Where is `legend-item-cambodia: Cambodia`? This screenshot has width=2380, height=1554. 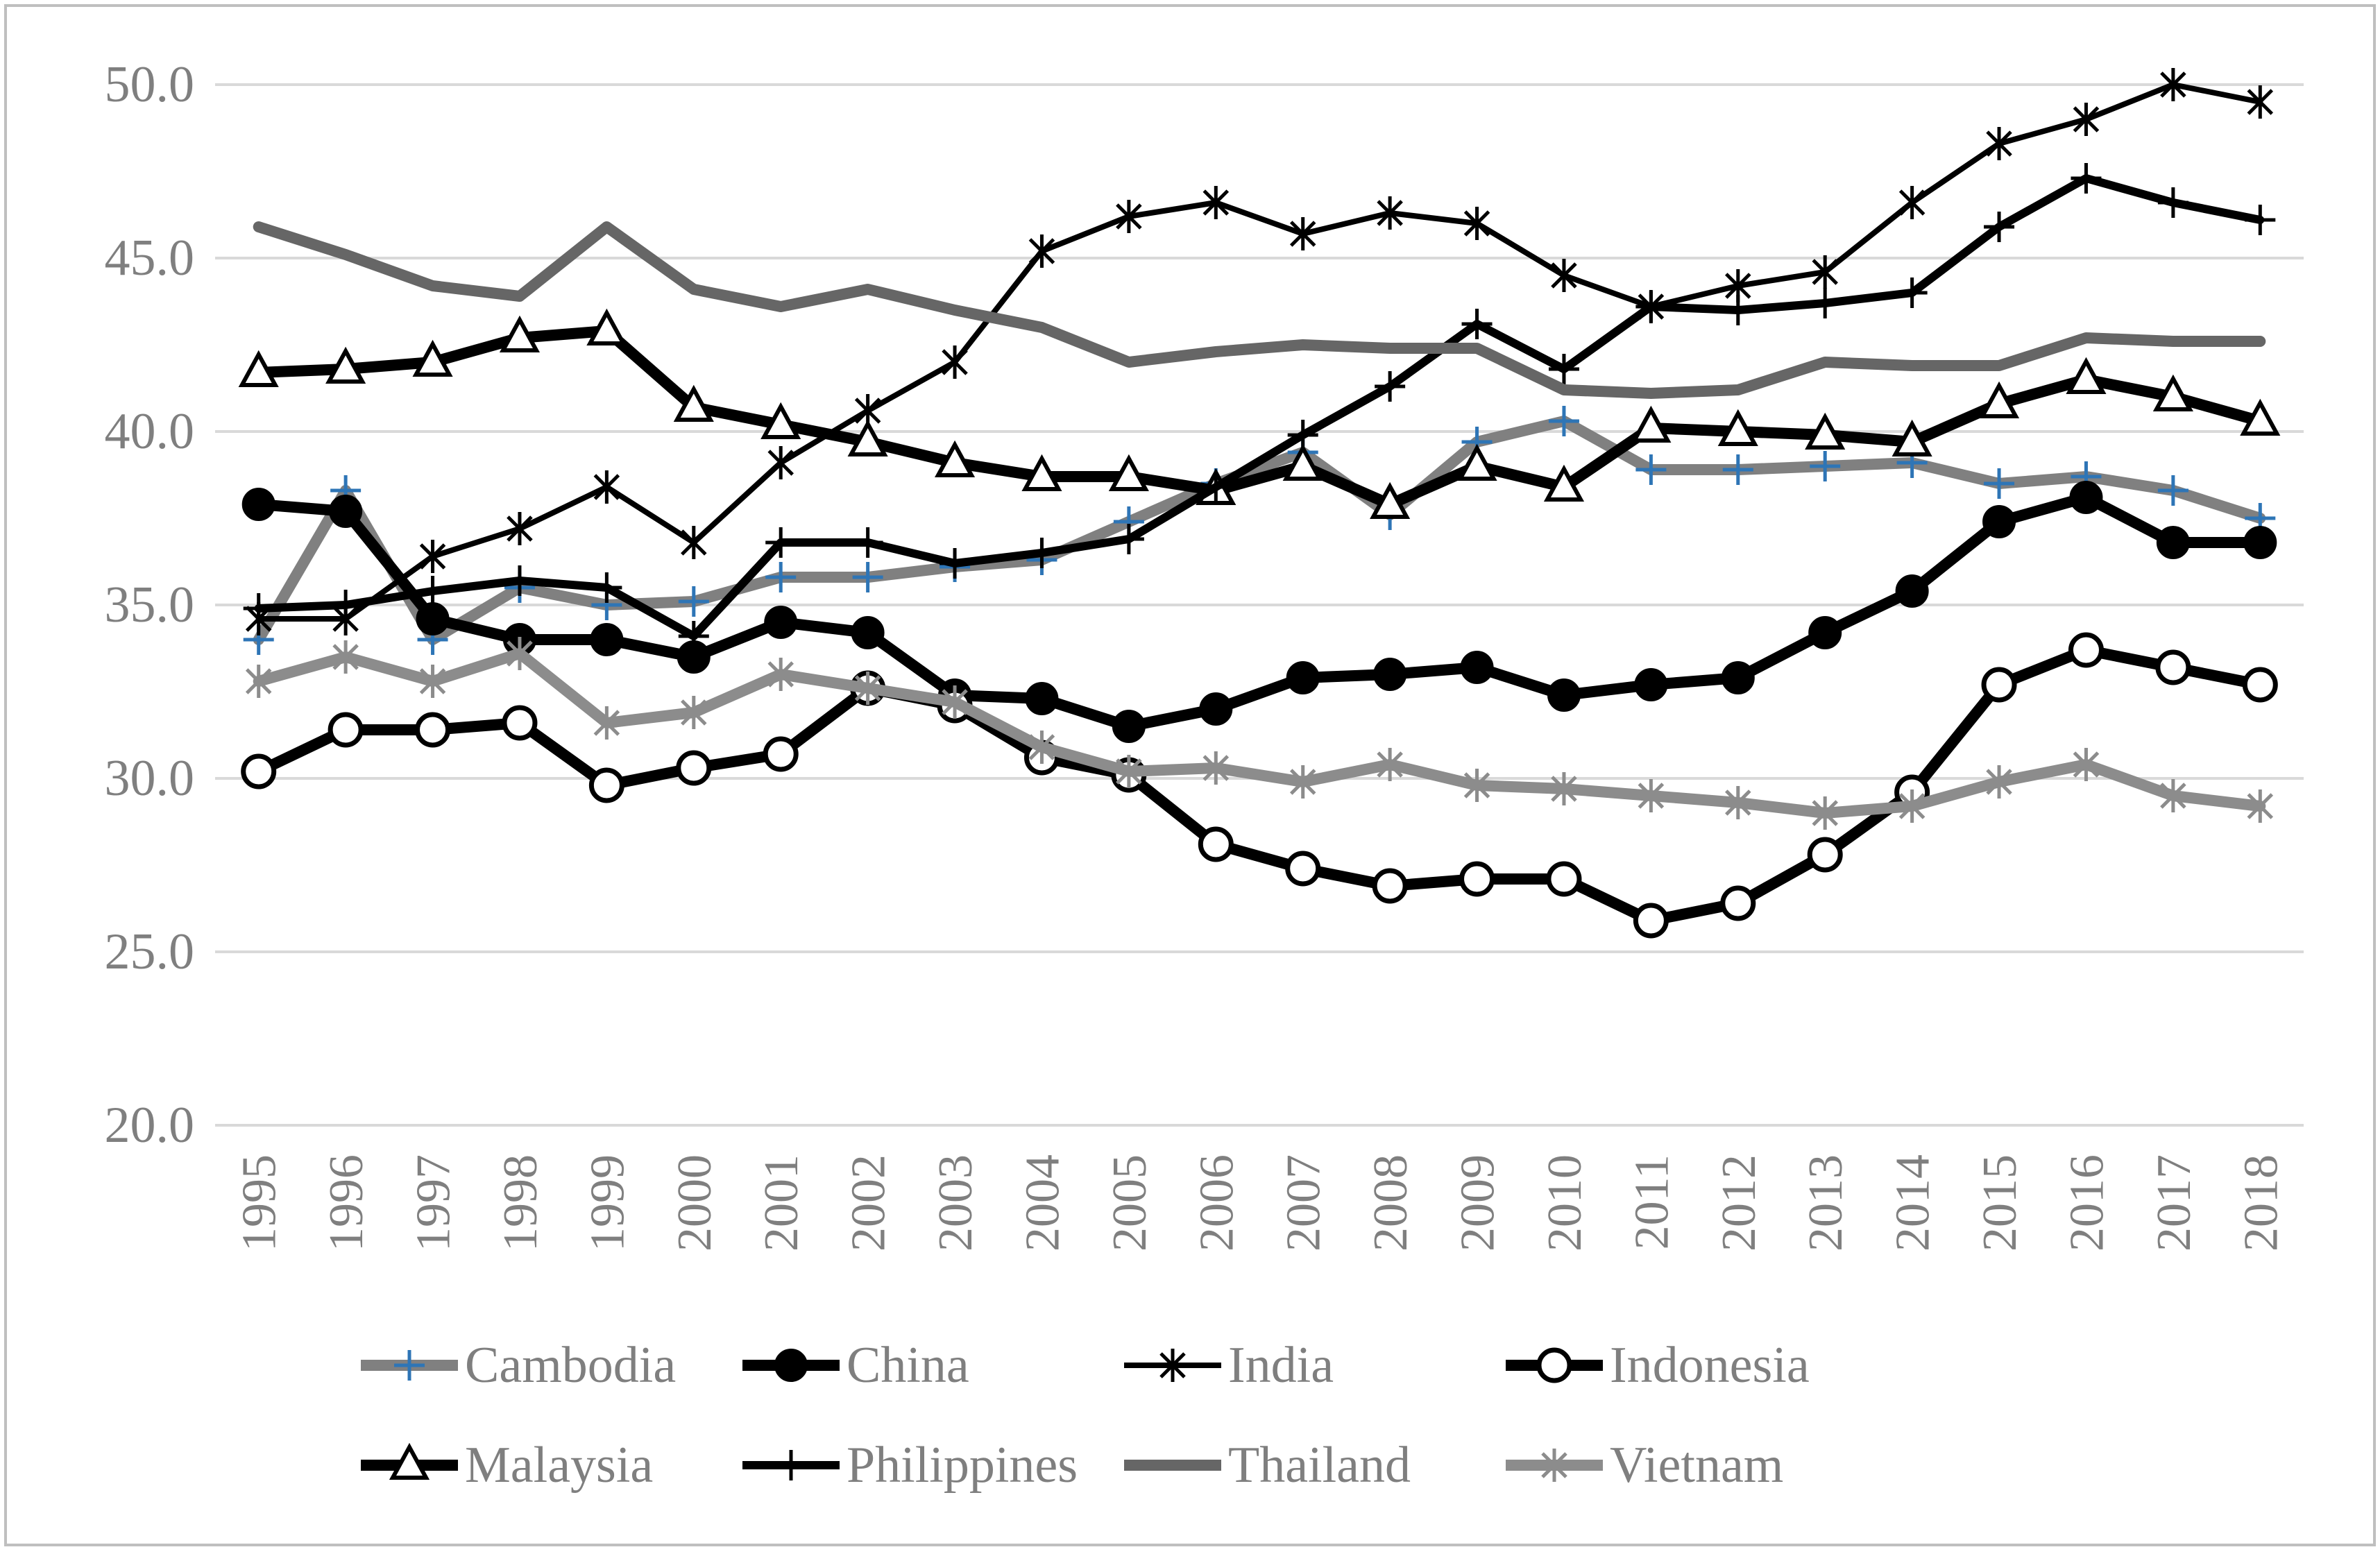
legend-item-cambodia: Cambodia is located at coordinates (518, 1365).